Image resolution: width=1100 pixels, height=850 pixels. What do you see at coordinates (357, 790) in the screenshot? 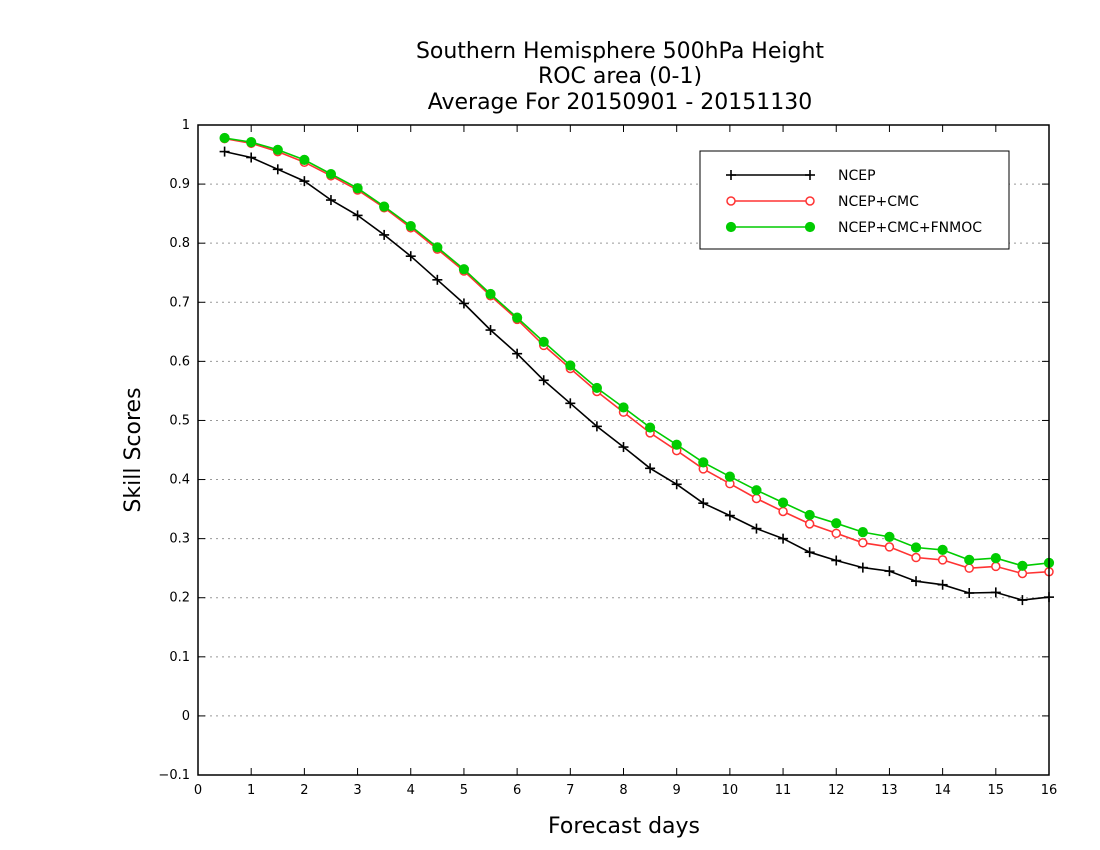
I see `x-tick-label: 3` at bounding box center [357, 790].